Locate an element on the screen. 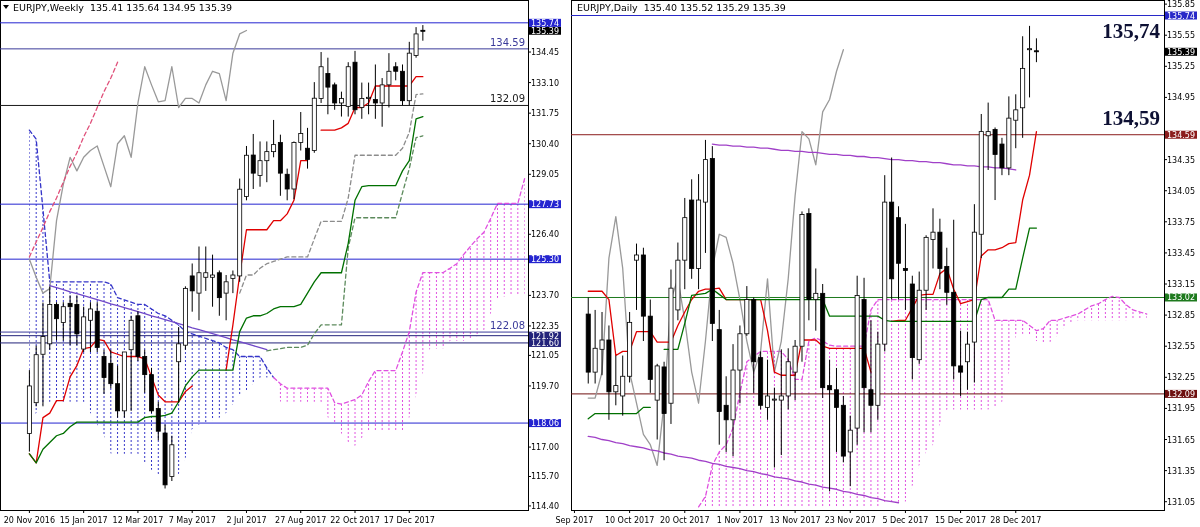 Image resolution: width=1200 pixels, height=527 pixels. x-tick-label: 1 Nov 2017 is located at coordinates (740, 520).